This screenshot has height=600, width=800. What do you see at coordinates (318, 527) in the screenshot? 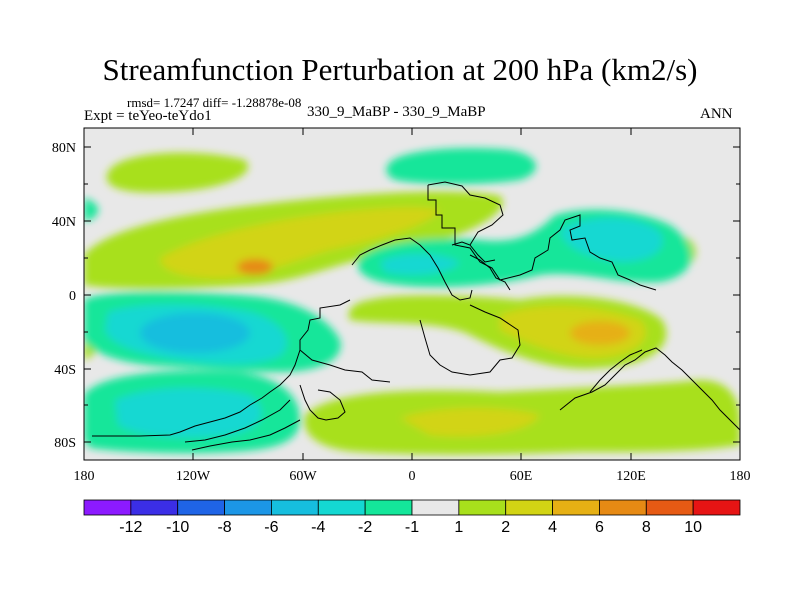
I see `colorbar-label: -4` at bounding box center [318, 527].